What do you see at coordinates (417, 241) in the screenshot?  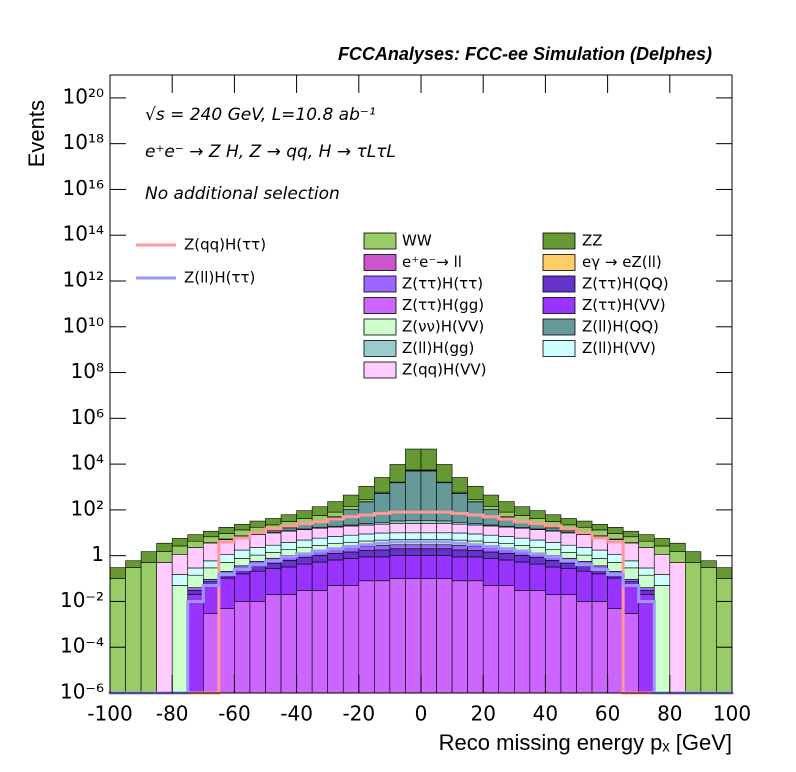 I see `legend-label: WW` at bounding box center [417, 241].